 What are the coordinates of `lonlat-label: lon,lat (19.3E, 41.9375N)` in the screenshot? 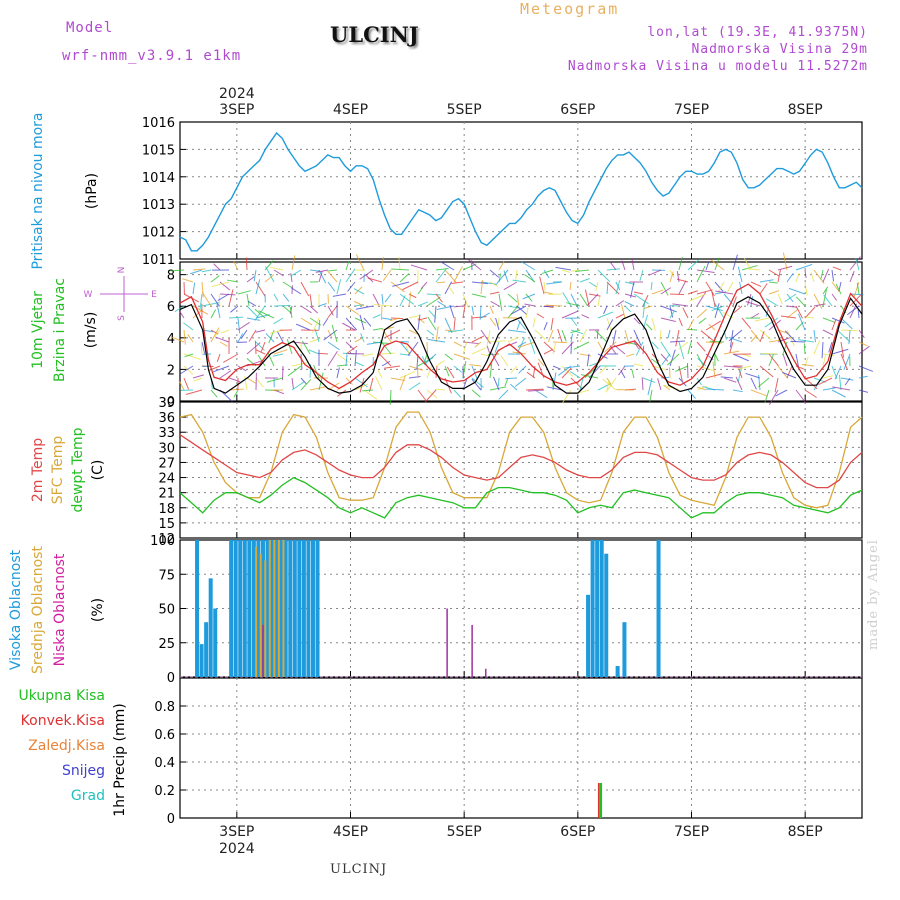 It's located at (757, 32).